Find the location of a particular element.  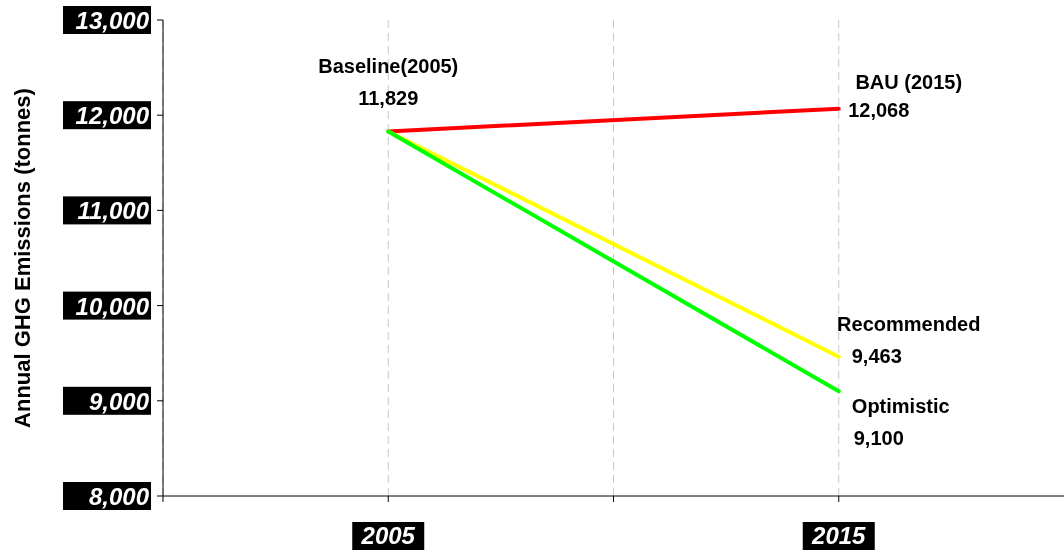

y-tick-label: 9,000 is located at coordinates (119, 401).